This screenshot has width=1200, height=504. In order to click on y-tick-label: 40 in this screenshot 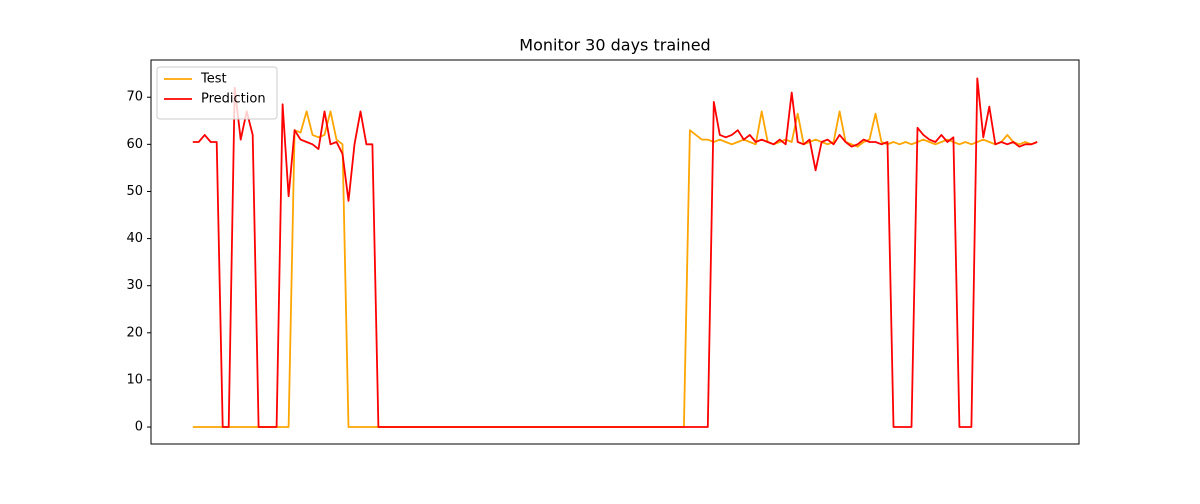, I will do `click(134, 238)`.